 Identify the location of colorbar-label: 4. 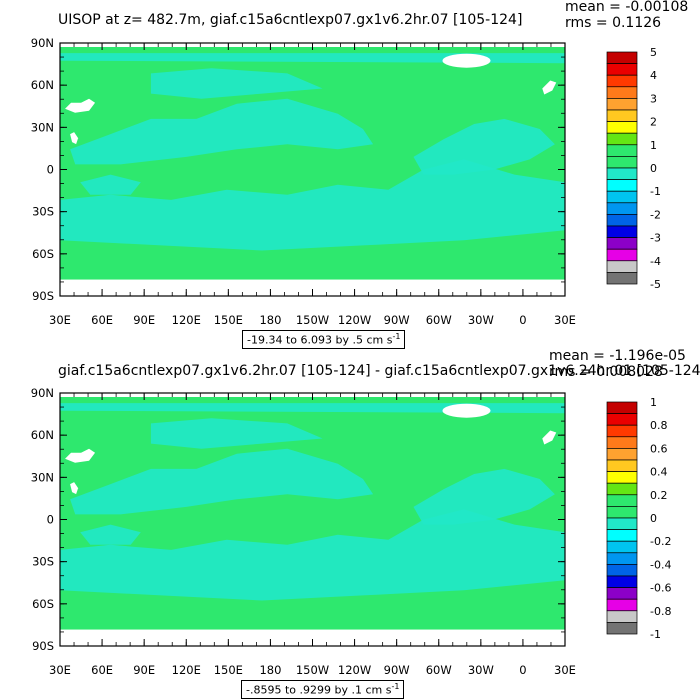
(653, 75).